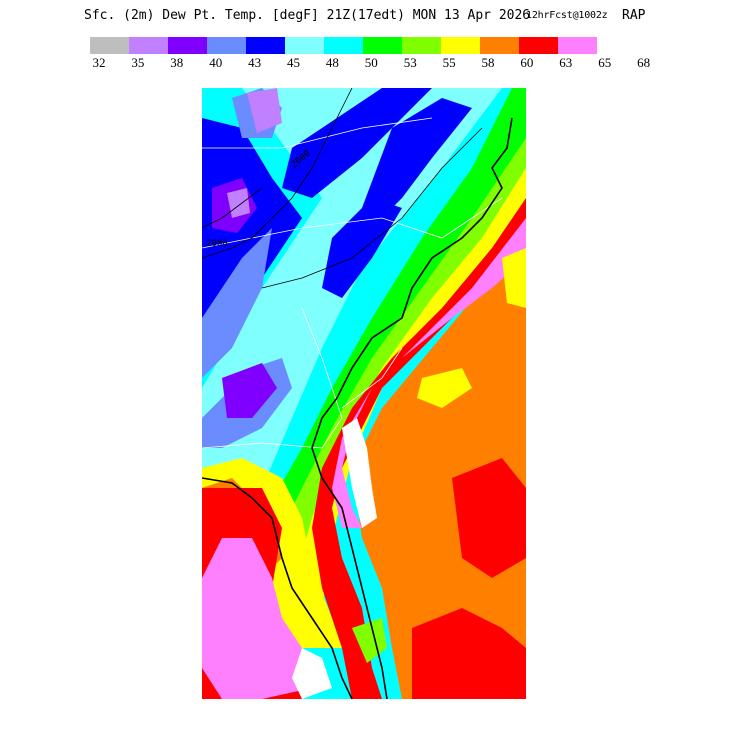 The image size is (729, 729). What do you see at coordinates (257, 618) in the screenshot?
I see `region-pink-southwest` at bounding box center [257, 618].